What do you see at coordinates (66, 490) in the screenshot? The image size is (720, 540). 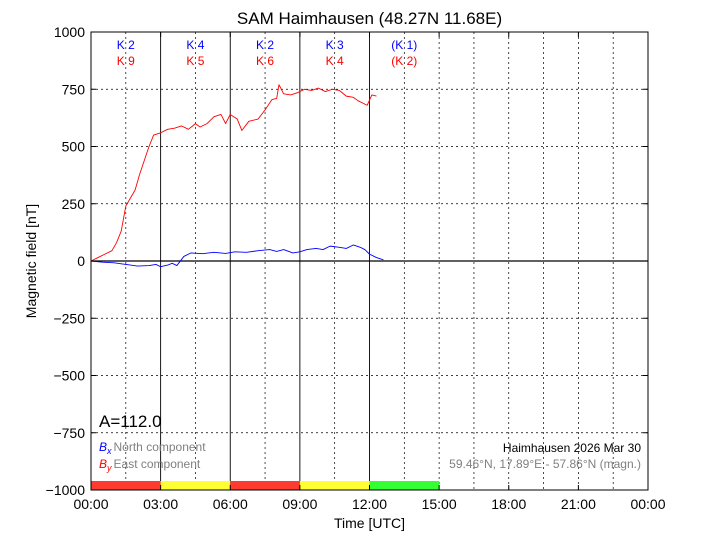 I see `y-tick-label: −1000` at bounding box center [66, 490].